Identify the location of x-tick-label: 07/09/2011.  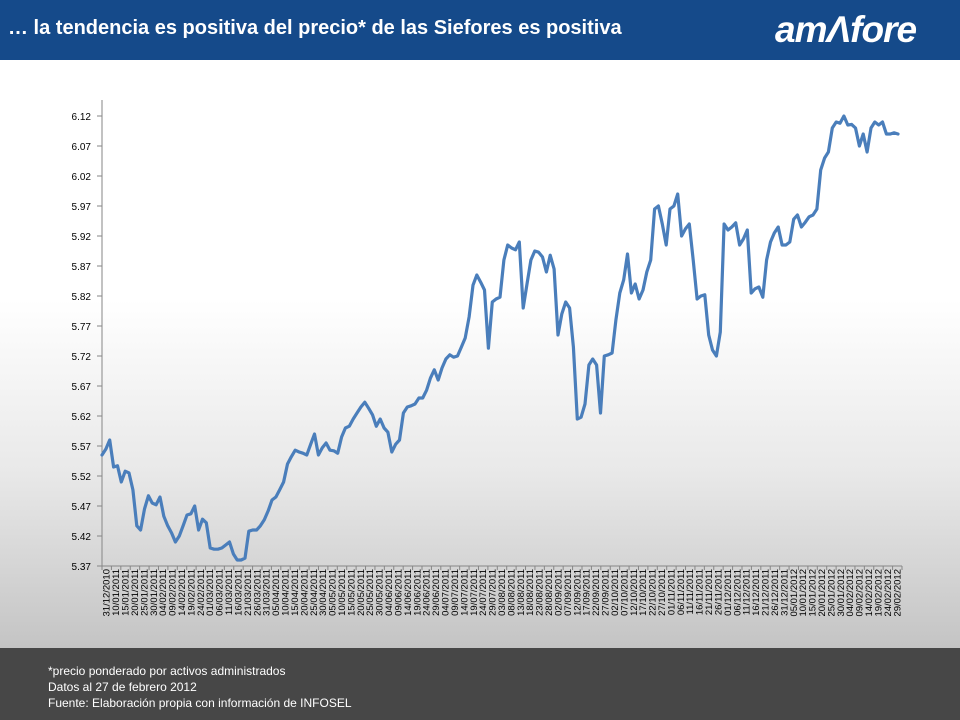
(568, 592).